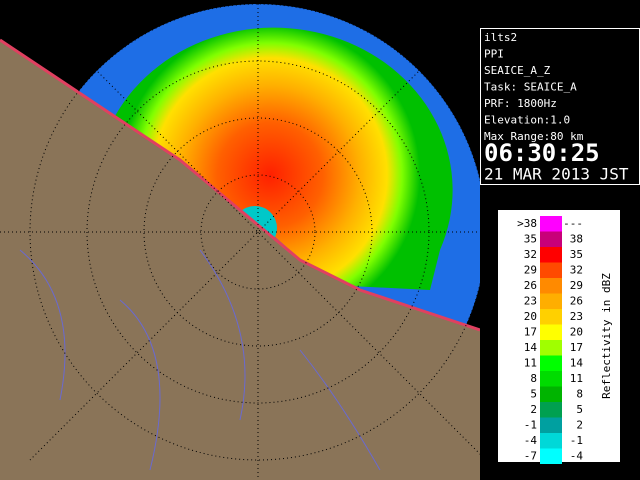 This screenshot has height=480, width=640. Describe the element at coordinates (577, 456) in the screenshot. I see `legend-high: -4` at that location.